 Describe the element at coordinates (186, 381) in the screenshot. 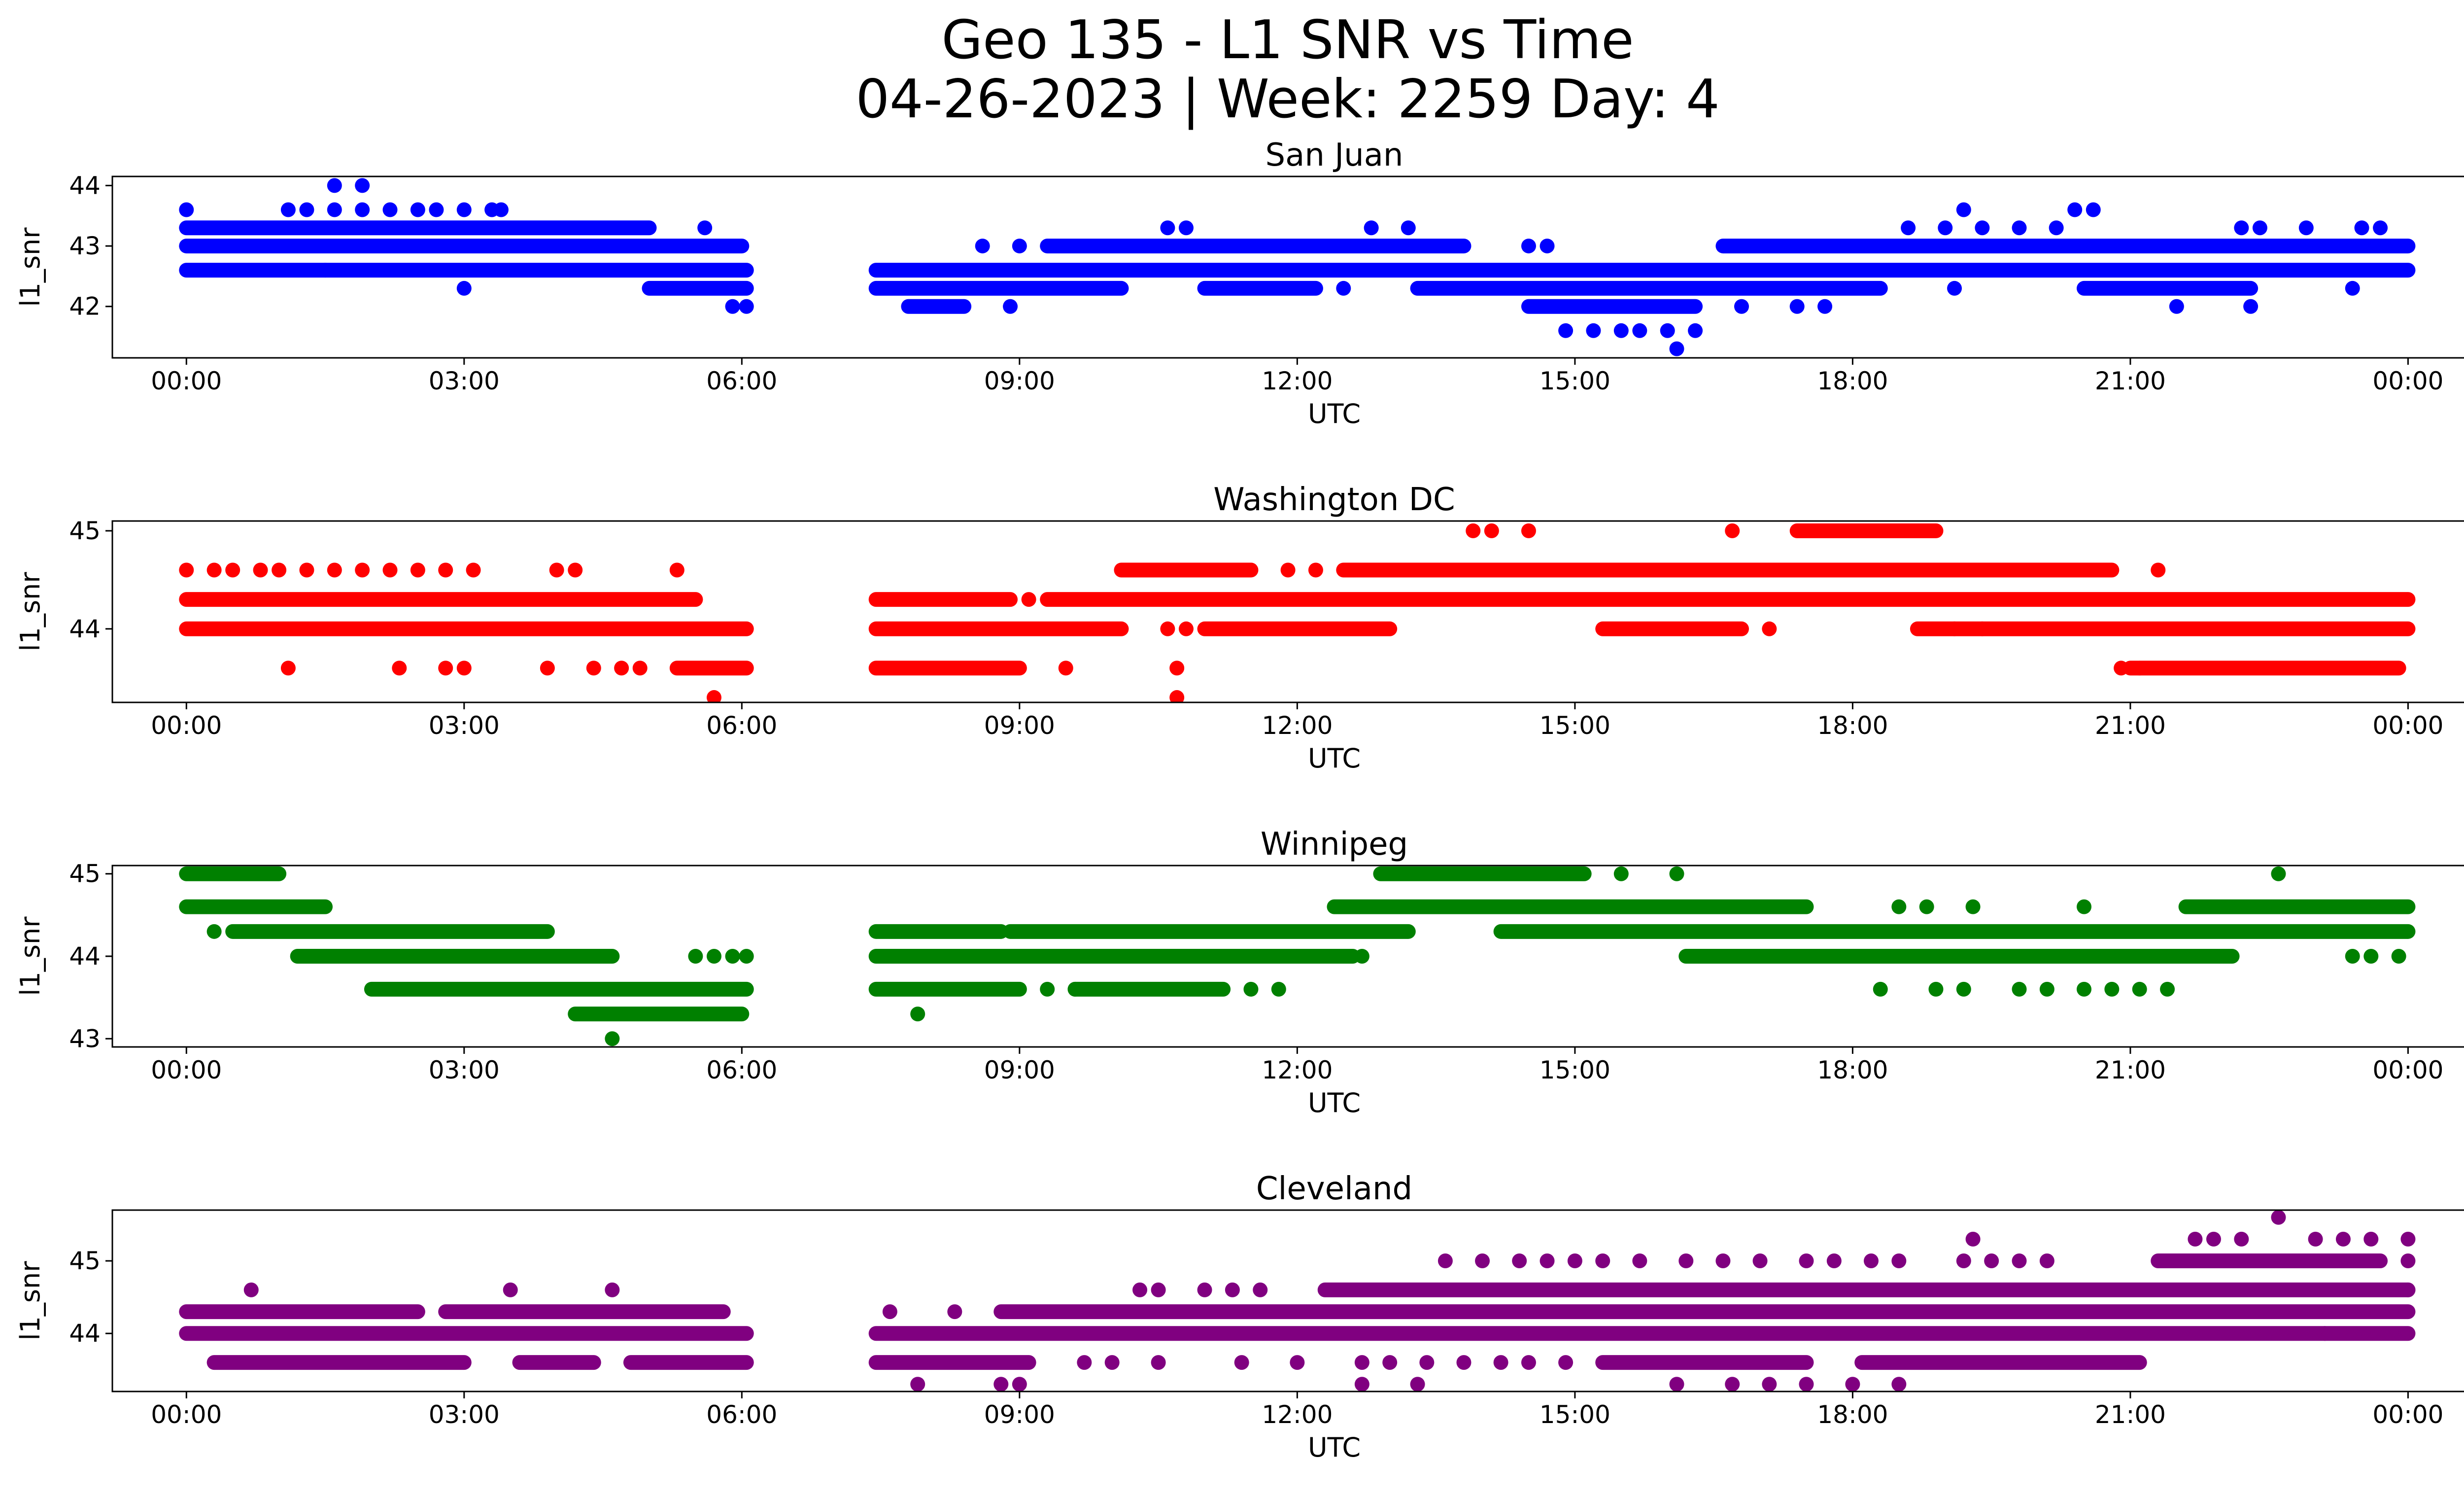

I see `san-juan-x-tick-label: 00:00` at that location.